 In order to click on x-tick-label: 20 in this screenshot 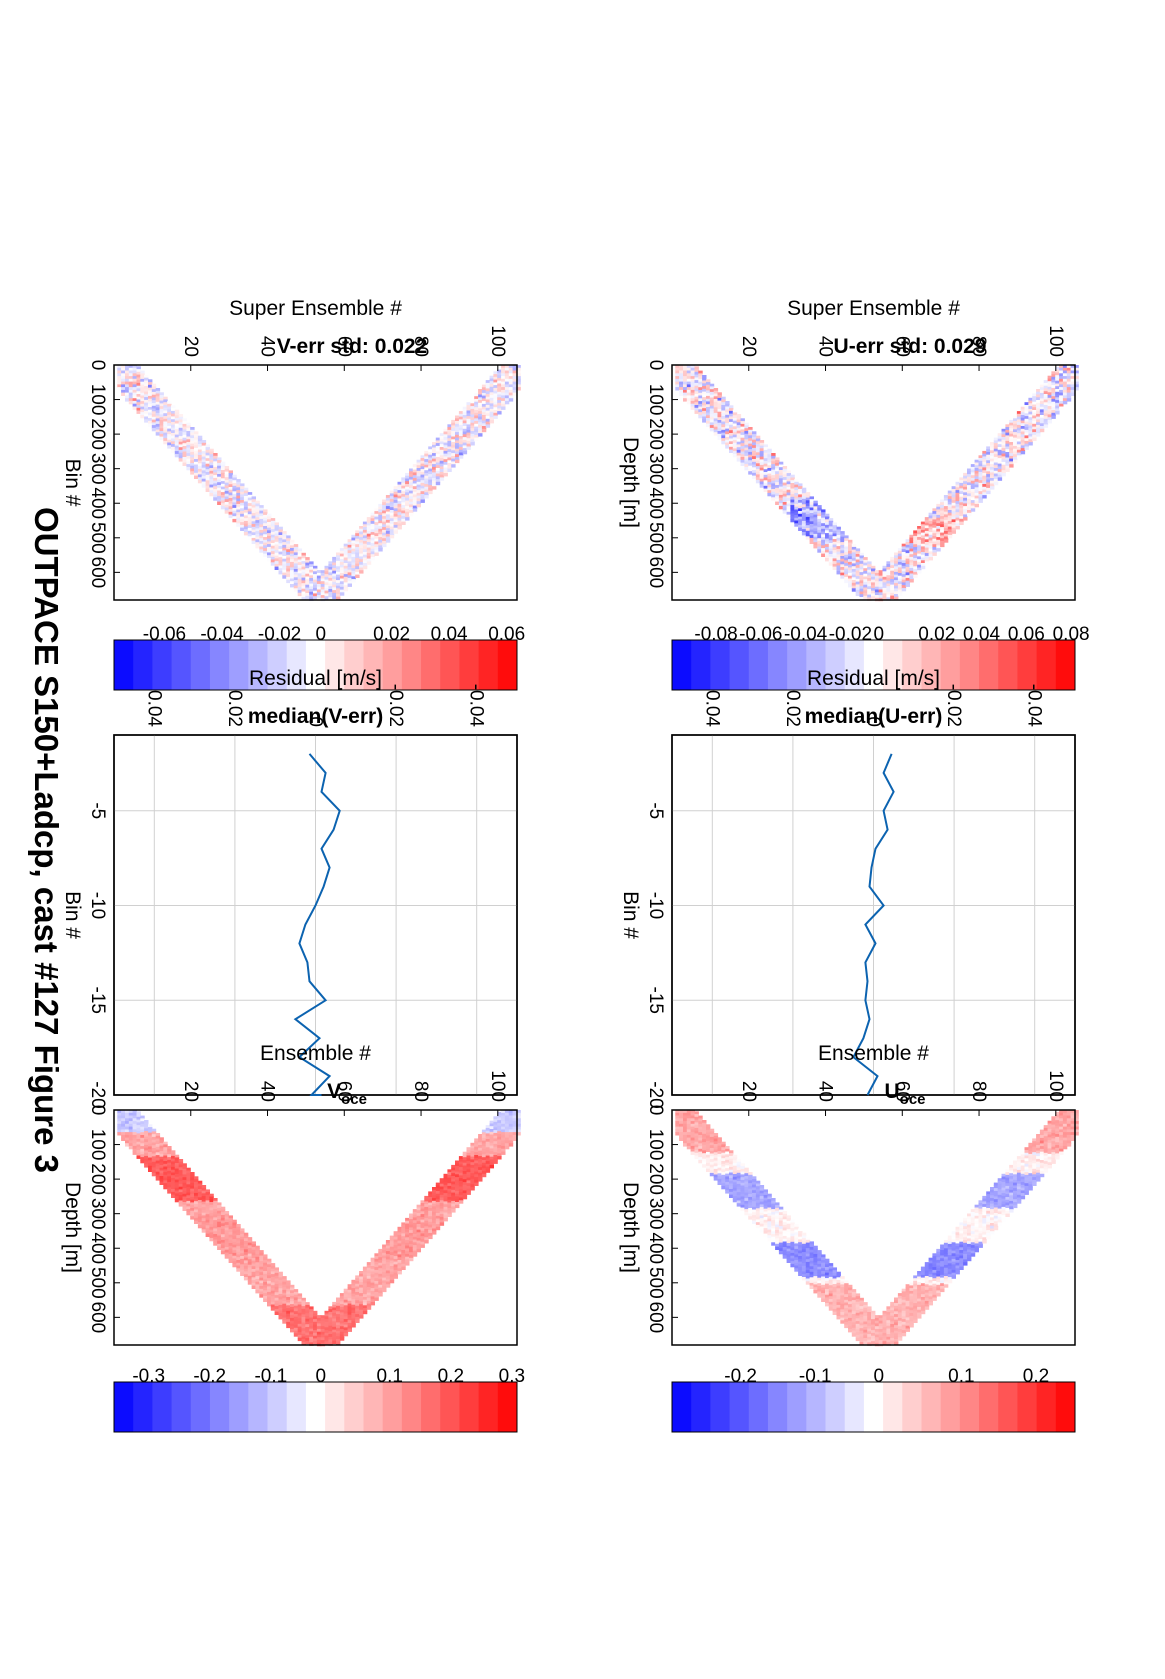, I will do `click(748, 1091)`.